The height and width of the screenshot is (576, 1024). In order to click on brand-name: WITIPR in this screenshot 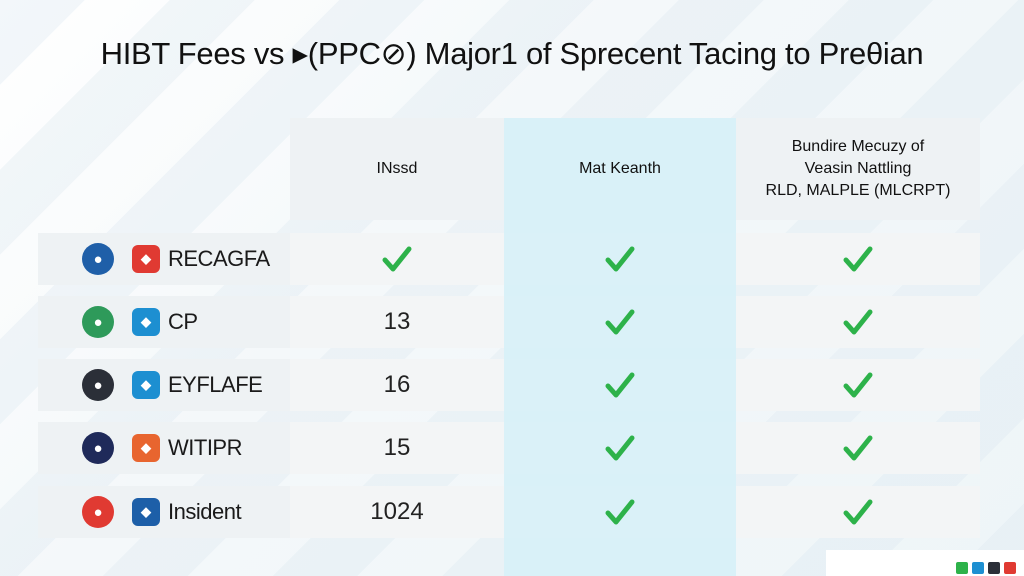, I will do `click(205, 447)`.